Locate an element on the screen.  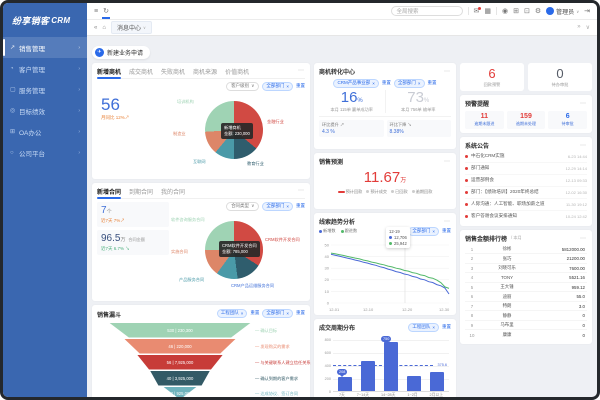
ranking-period: / 本月 is located at coordinates (516, 238).